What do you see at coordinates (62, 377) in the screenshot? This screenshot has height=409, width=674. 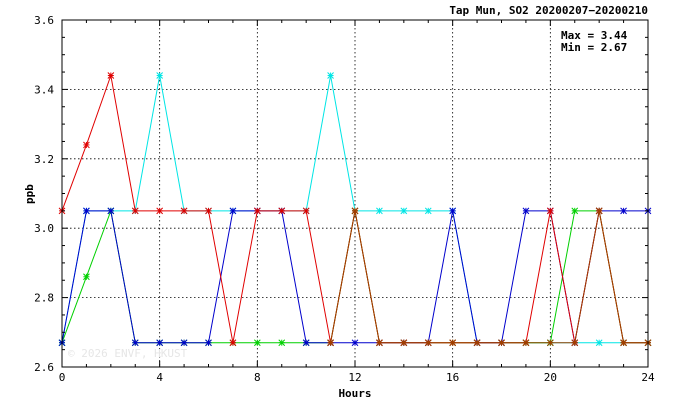 I see `x-tick-label: 0` at bounding box center [62, 377].